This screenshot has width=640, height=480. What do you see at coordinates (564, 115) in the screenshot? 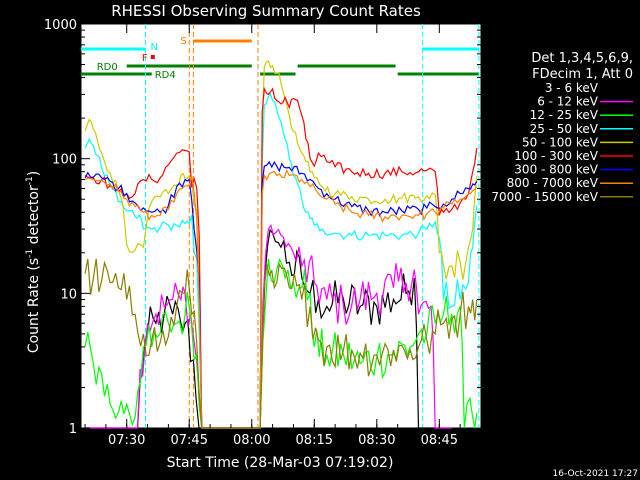
I see `legend-entry-label: 12 - 25 keV` at bounding box center [564, 115].